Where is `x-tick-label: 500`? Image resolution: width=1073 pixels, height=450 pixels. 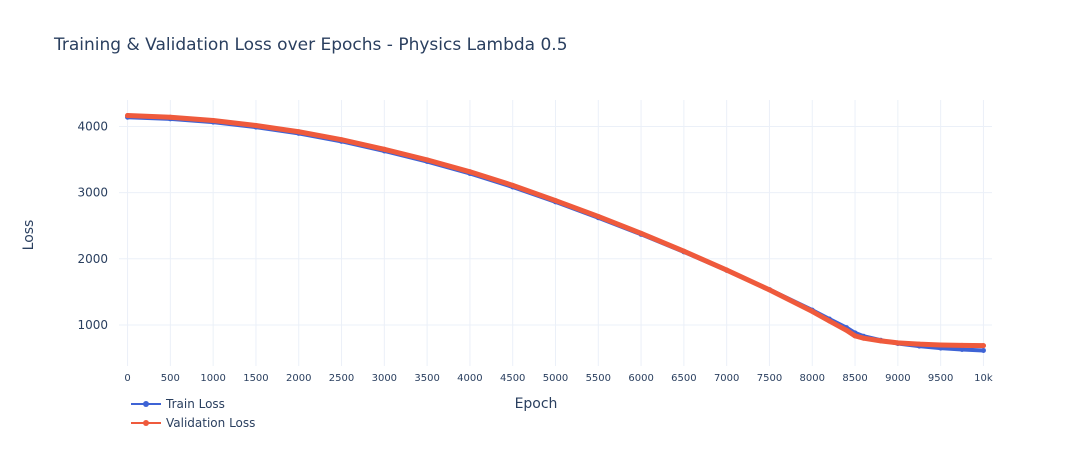
x-tick-label: 500 is located at coordinates (170, 378).